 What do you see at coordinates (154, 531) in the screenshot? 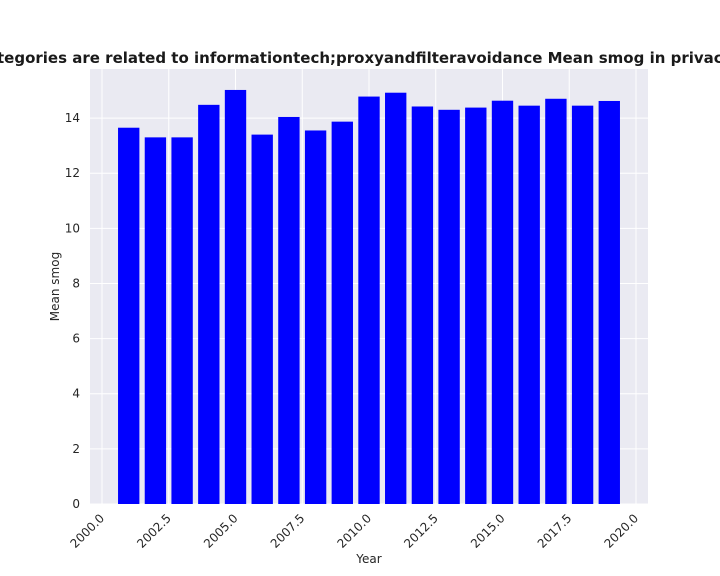
I see `x-tick-label: 2002.5` at bounding box center [154, 531].